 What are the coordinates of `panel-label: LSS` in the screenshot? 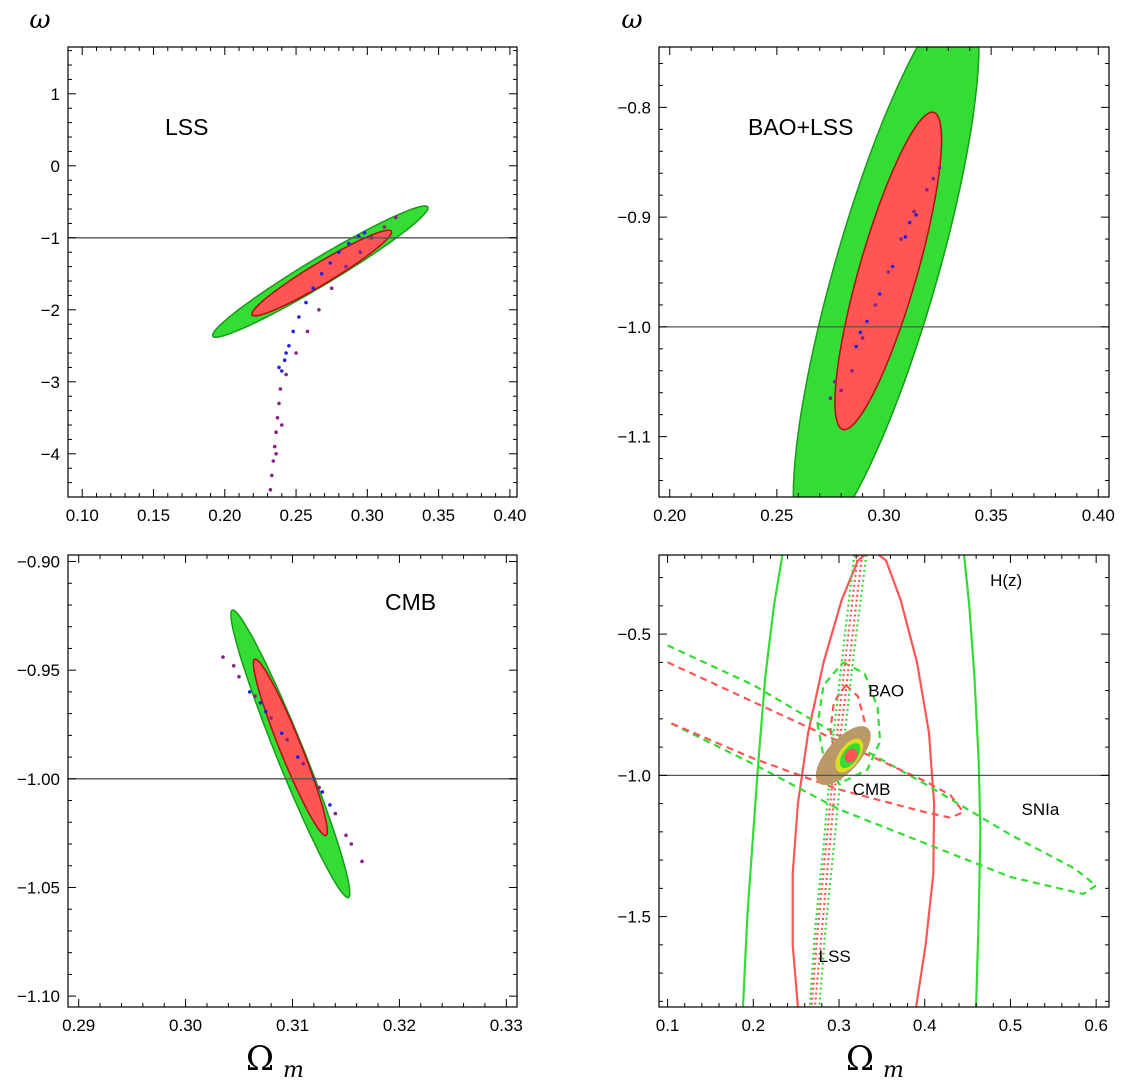 It's located at (186, 127).